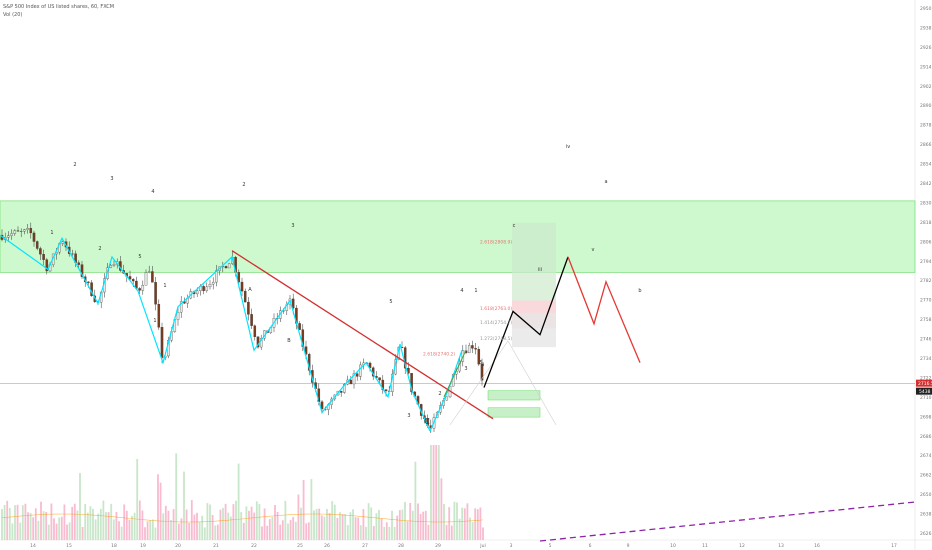  I want to click on last-volume-tag, so click(924, 391).